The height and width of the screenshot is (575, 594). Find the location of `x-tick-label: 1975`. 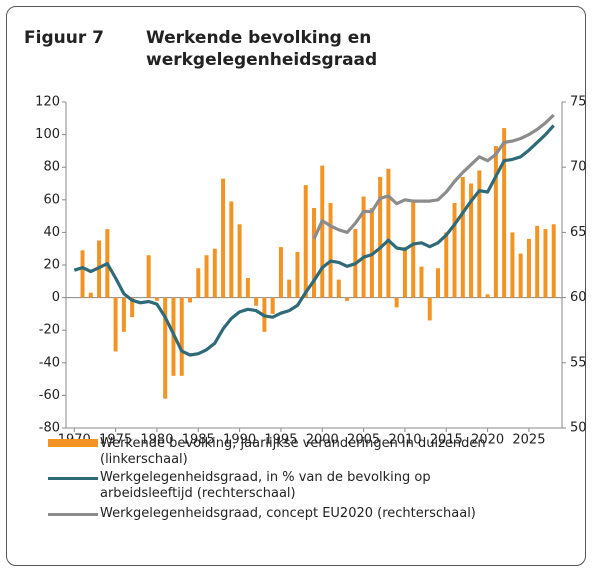

x-tick-label: 1975 is located at coordinates (115, 440).